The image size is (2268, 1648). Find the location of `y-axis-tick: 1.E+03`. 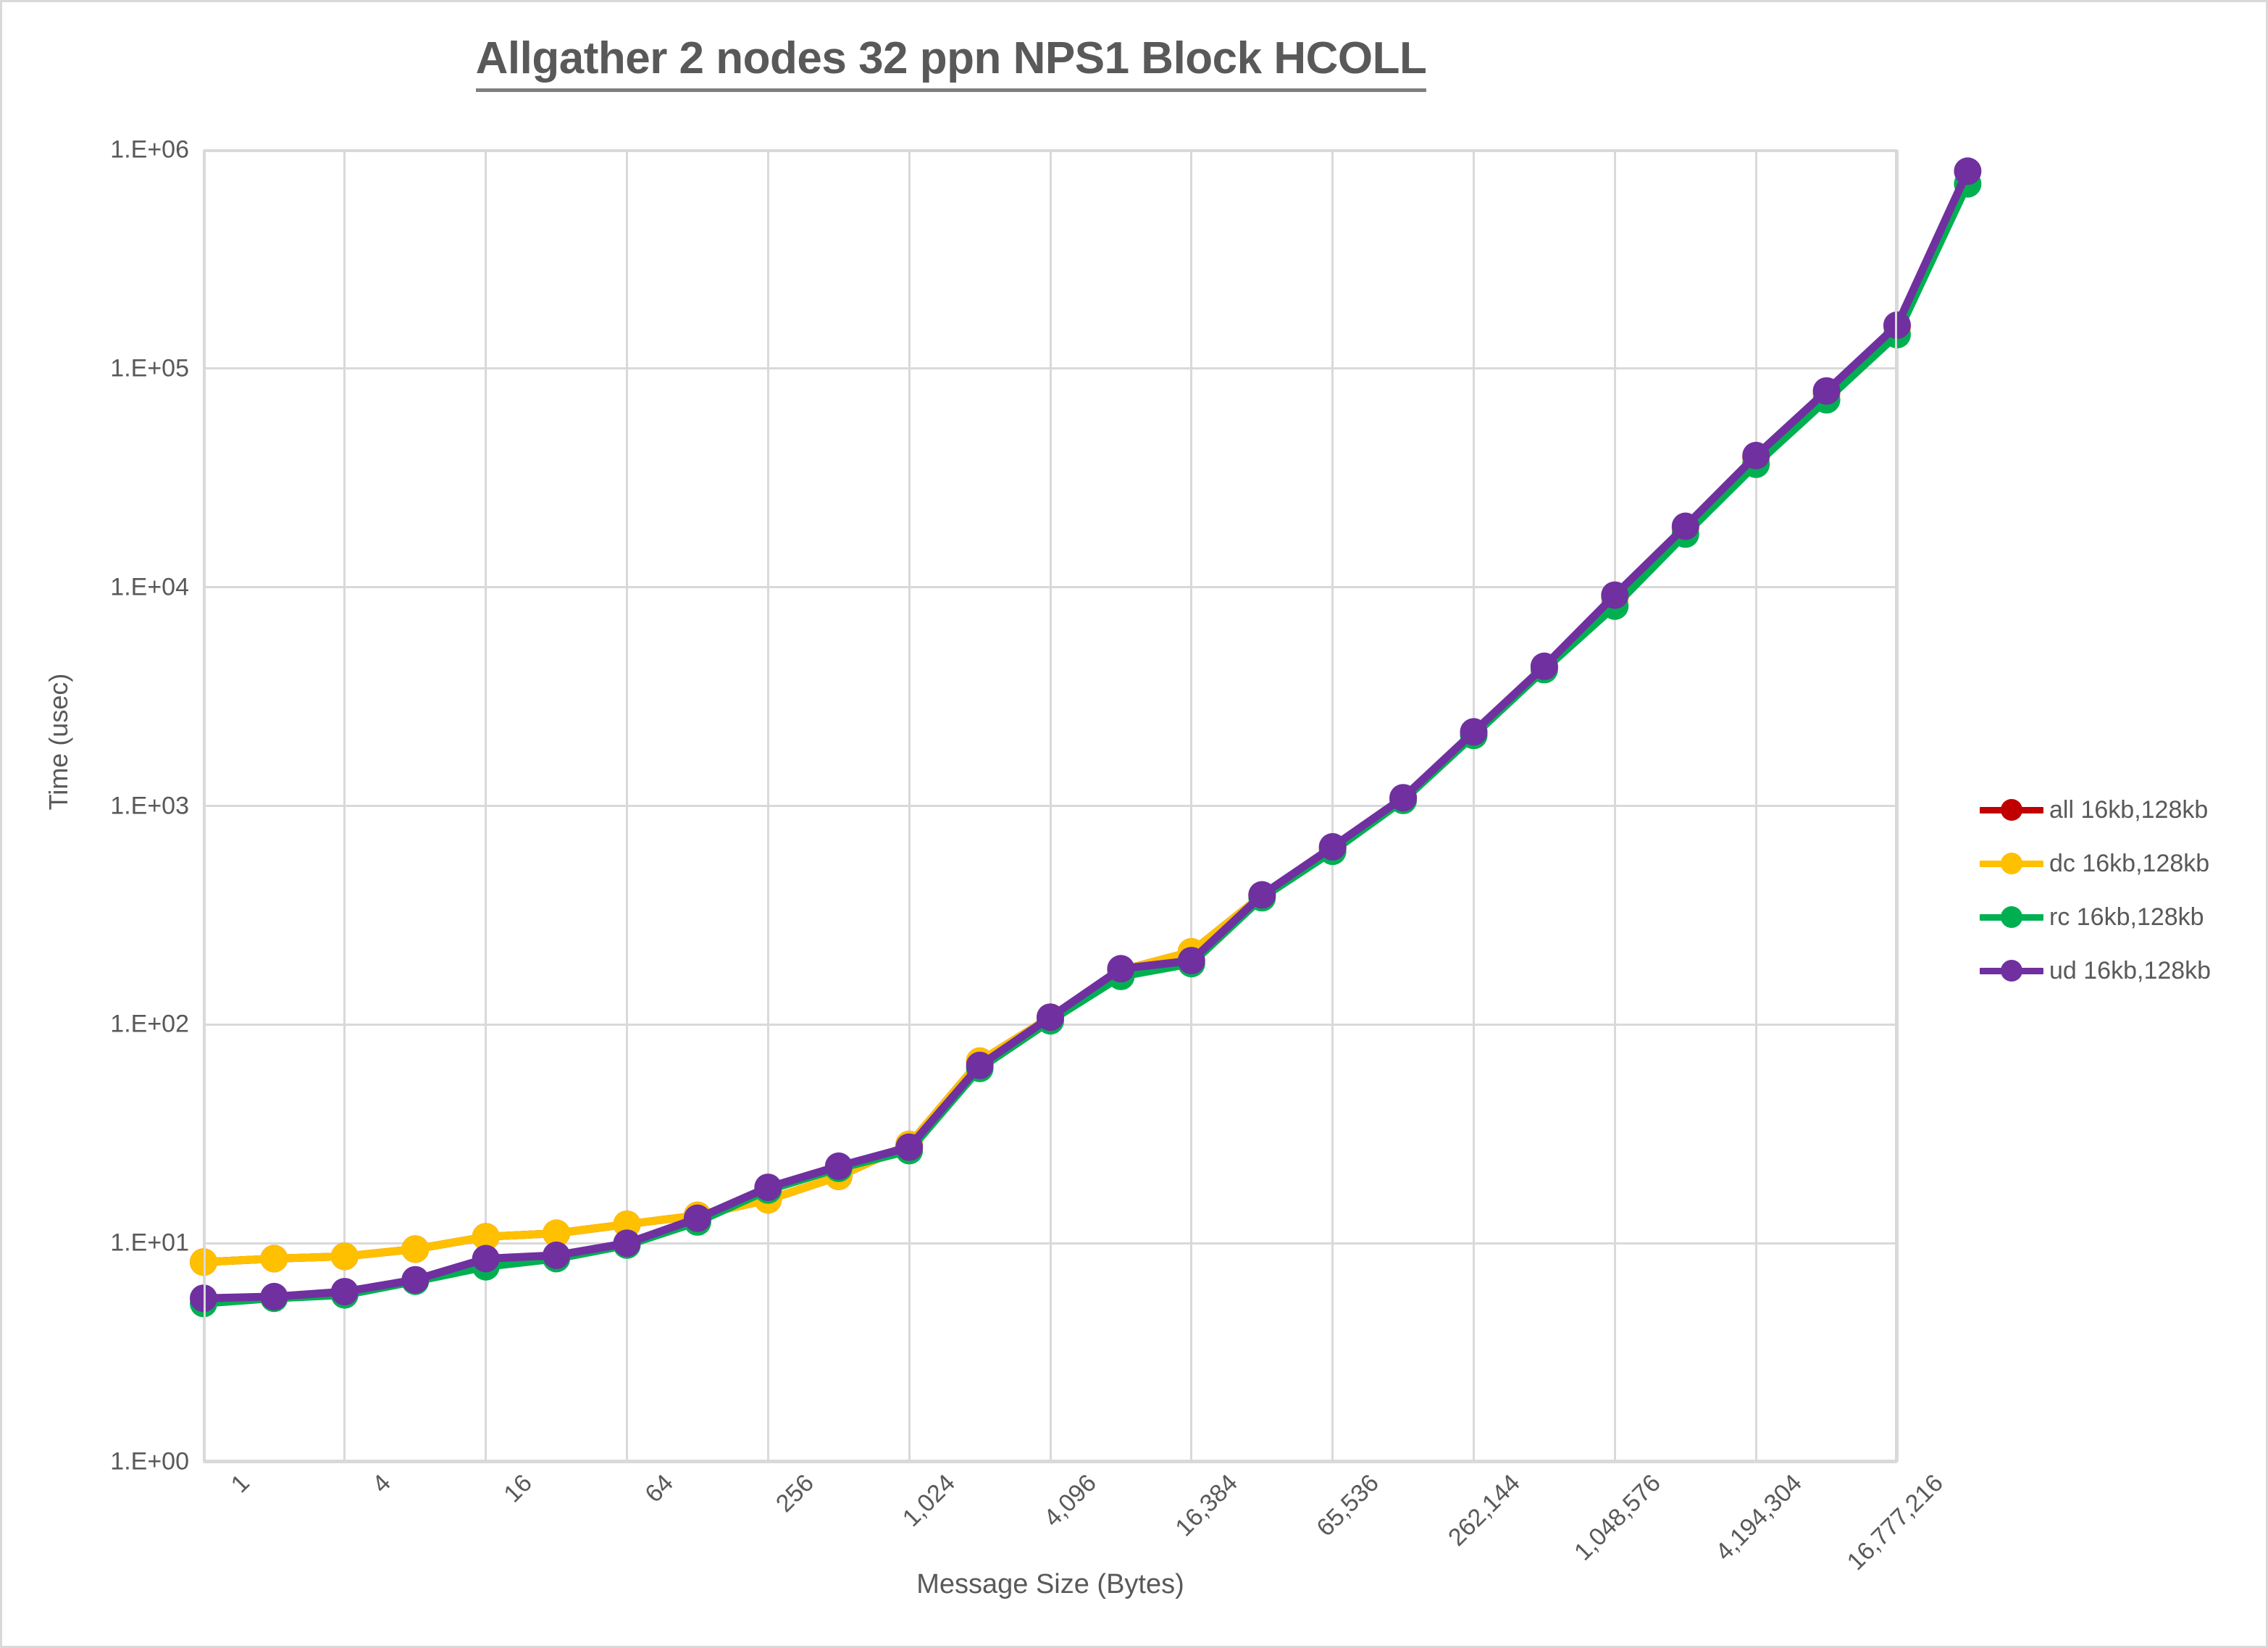

y-axis-tick: 1.E+03 is located at coordinates (150, 805).